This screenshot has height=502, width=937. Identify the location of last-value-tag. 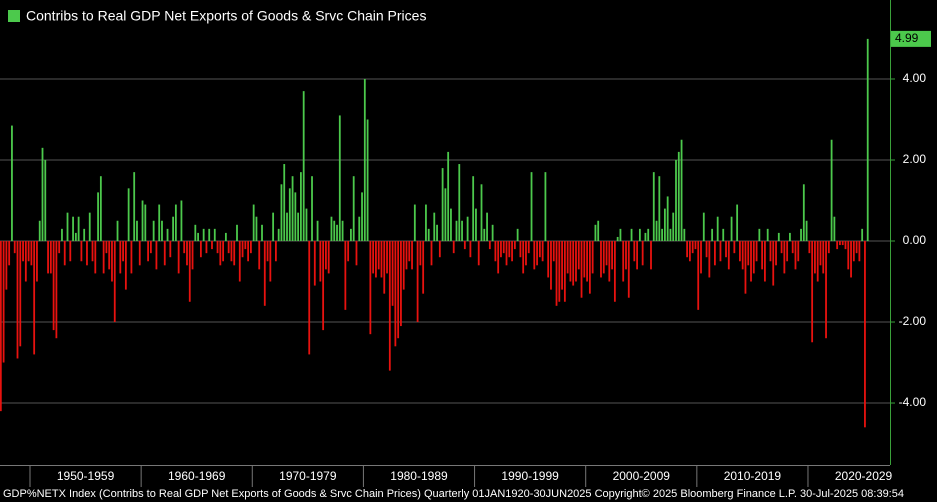
(911, 38).